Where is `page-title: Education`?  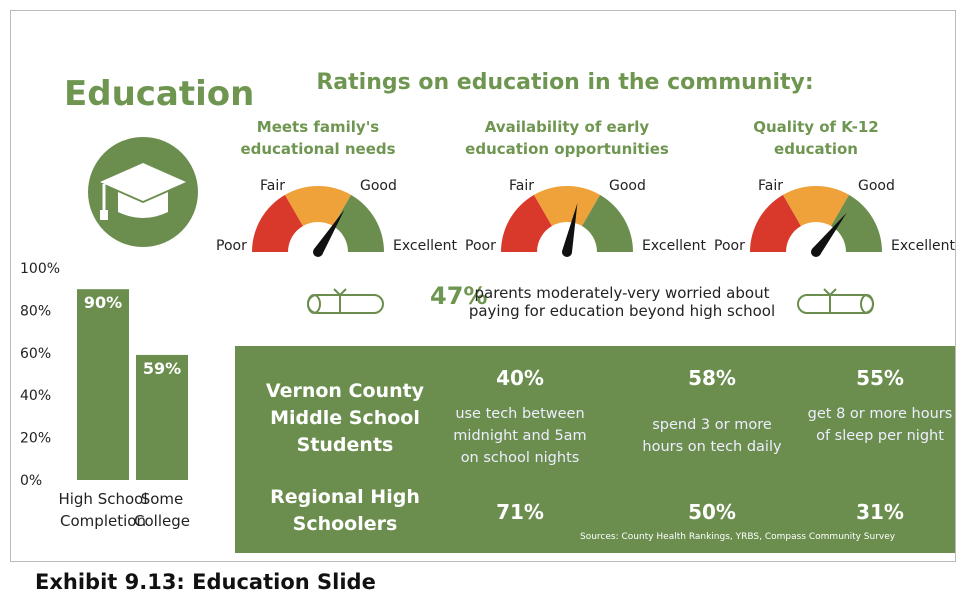 page-title: Education is located at coordinates (159, 94).